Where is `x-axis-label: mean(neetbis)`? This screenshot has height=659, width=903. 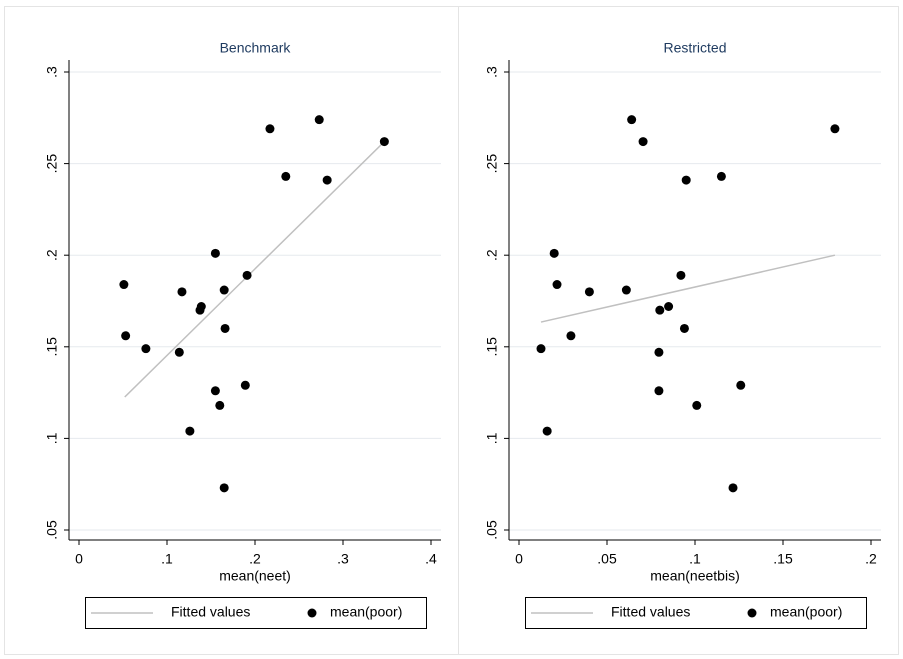 x-axis-label: mean(neetbis) is located at coordinates (695, 576).